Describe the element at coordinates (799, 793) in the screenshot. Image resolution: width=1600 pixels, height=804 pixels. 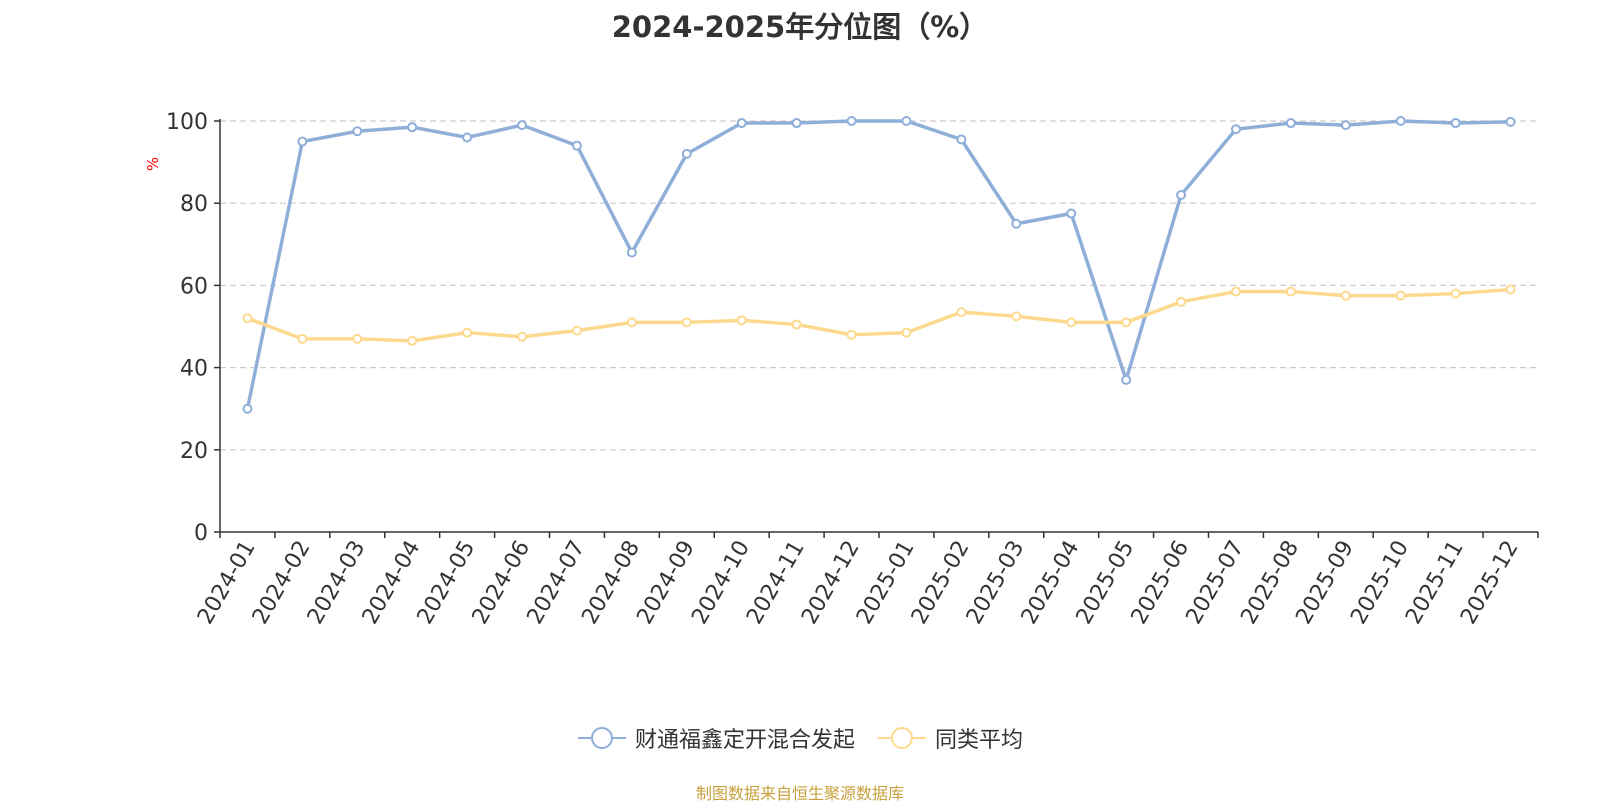
I see `source-note: 制图数据来自恒生聚源数据库` at that location.